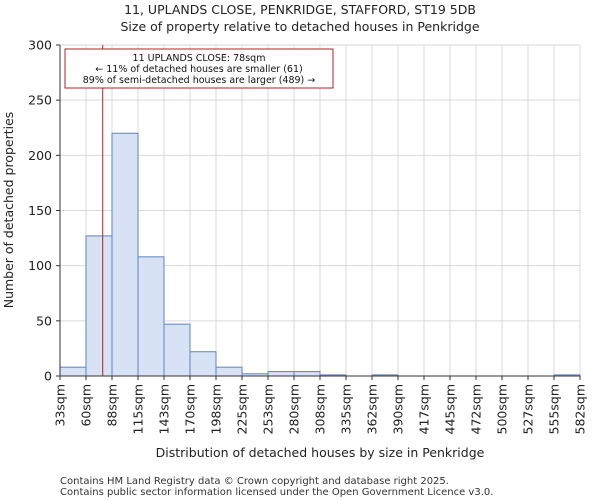 This screenshot has height=500, width=600. Describe the element at coordinates (40, 100) in the screenshot. I see `y-tick-label: 250` at that location.